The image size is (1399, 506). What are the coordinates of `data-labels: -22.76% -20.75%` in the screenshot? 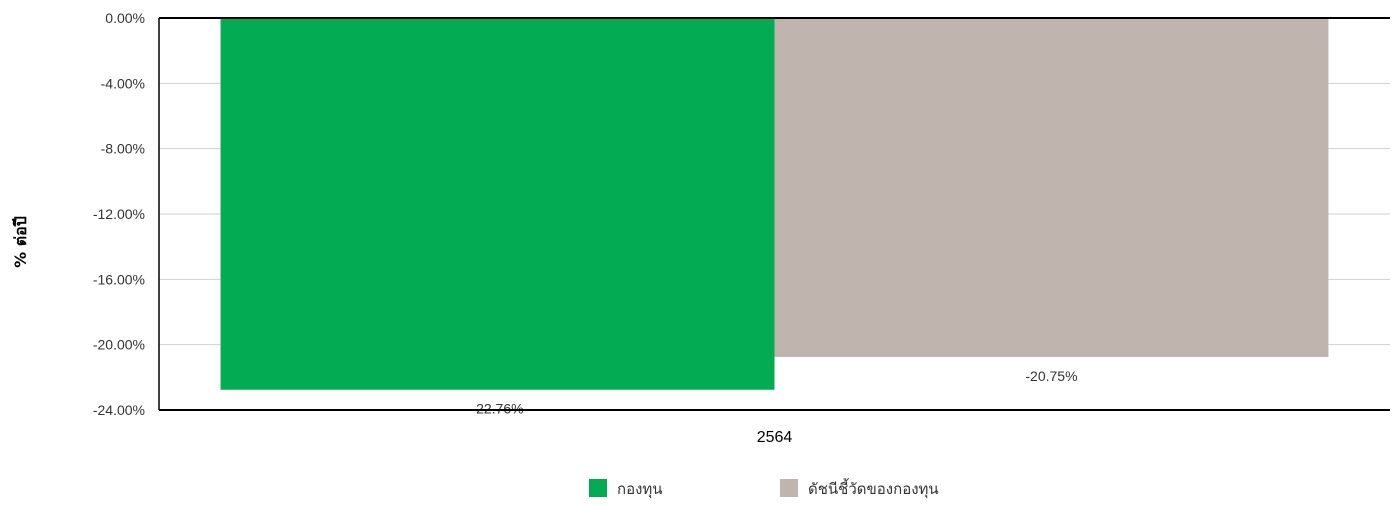 It's located at (774, 392).